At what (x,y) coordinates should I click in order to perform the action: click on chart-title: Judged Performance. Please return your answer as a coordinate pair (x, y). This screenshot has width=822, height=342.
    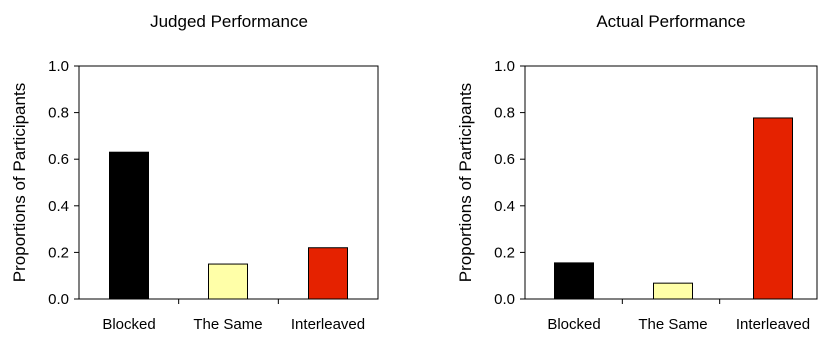
    Looking at the image, I should click on (229, 21).